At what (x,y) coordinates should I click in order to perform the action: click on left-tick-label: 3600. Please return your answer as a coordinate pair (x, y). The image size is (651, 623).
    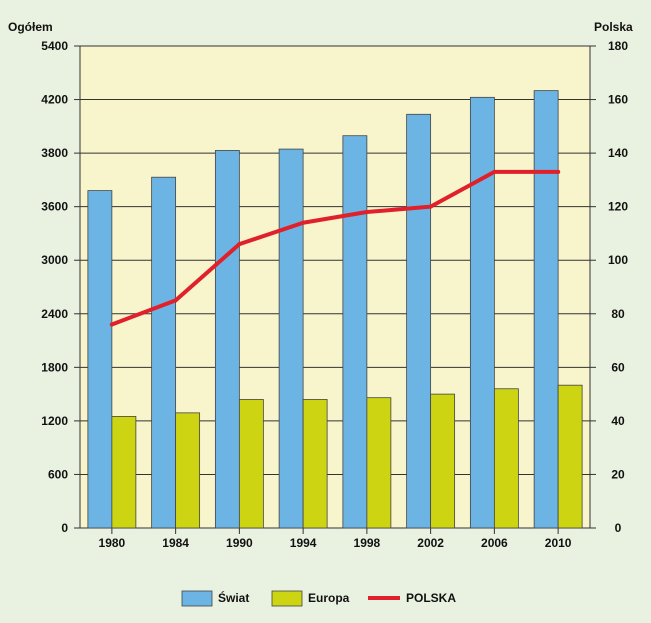
    Looking at the image, I should click on (54, 207).